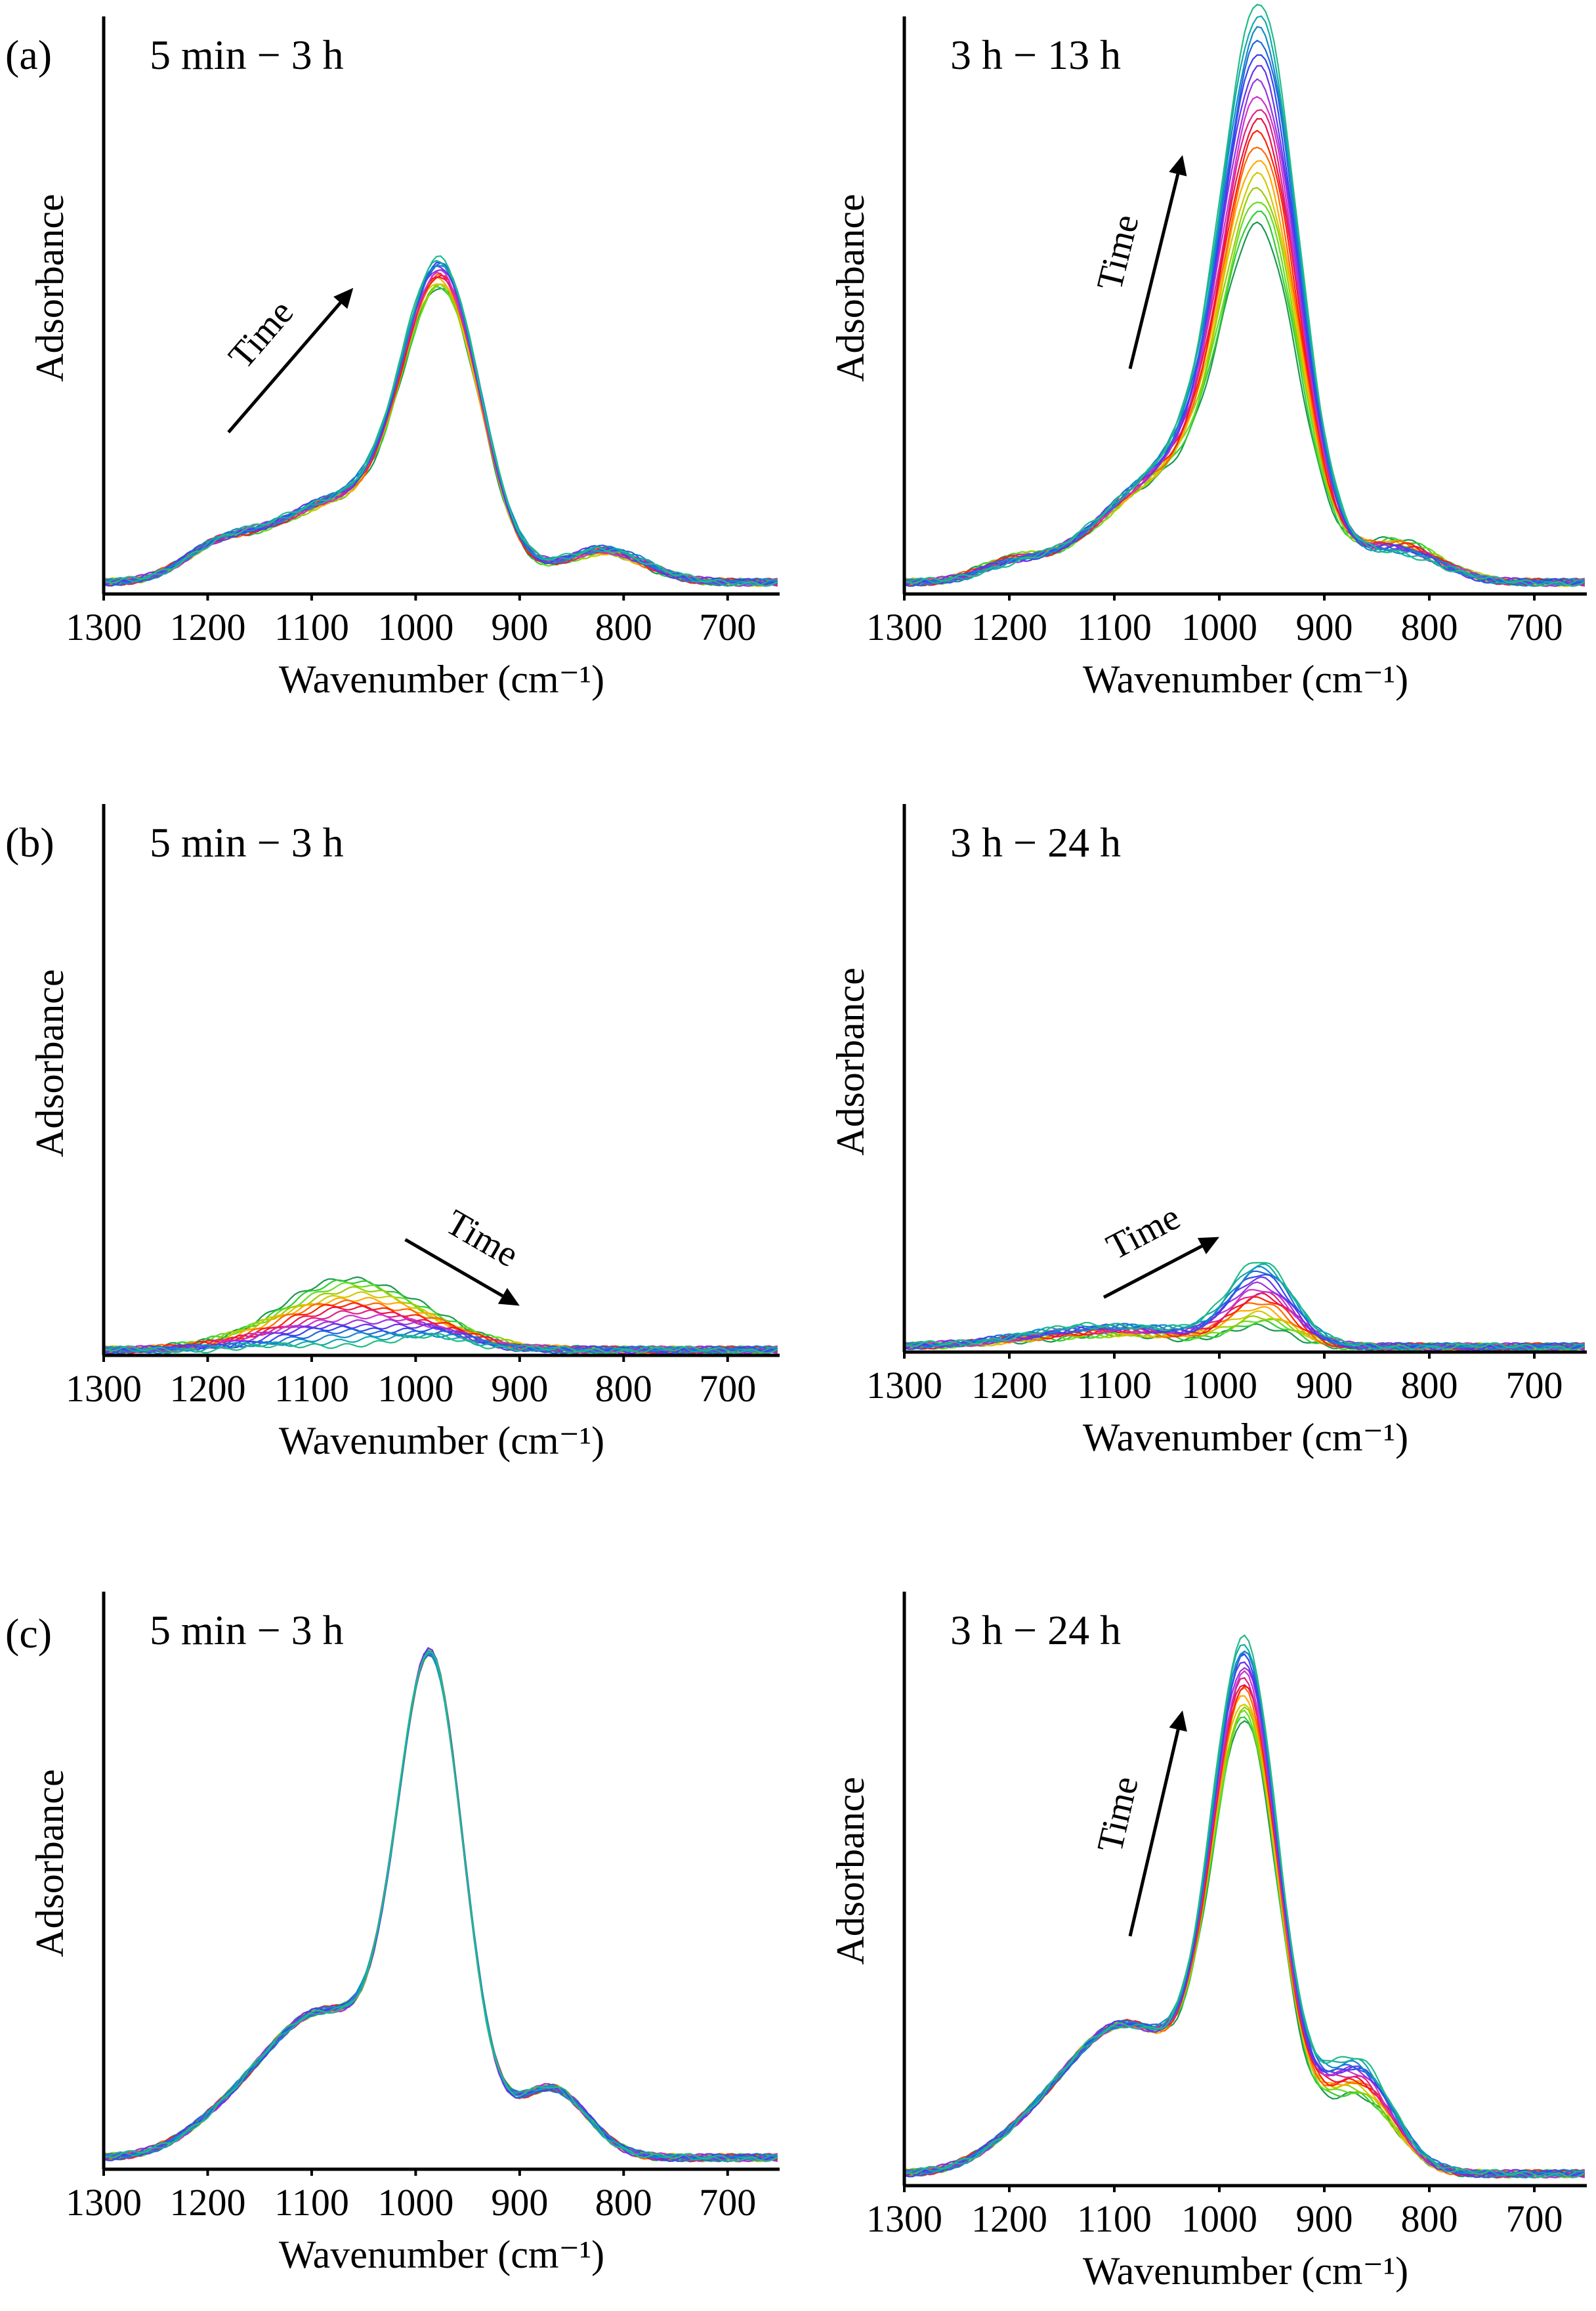  I want to click on time-range-label: 3 h − 24 h, so click(1035, 843).